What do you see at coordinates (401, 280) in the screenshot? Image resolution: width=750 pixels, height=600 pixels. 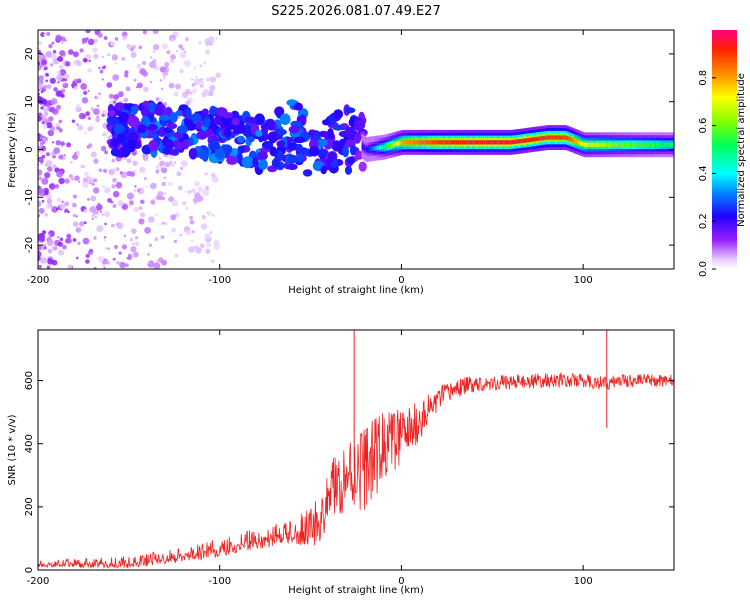 I see `spectrogram-x-tick-label: 0` at bounding box center [401, 280].